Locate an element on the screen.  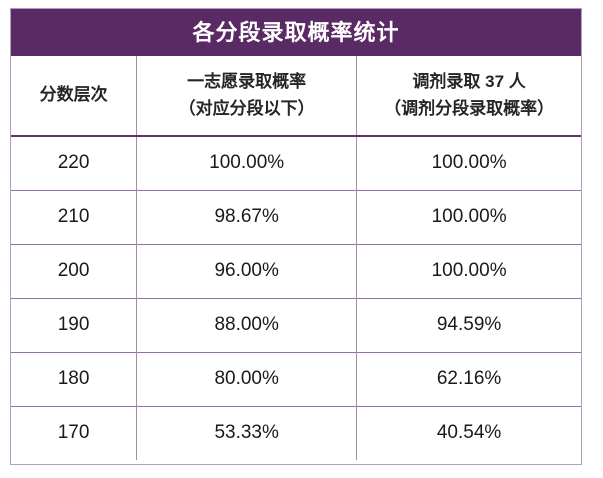
header-first-choice-line2: （对应分段以下） is located at coordinates (246, 108).